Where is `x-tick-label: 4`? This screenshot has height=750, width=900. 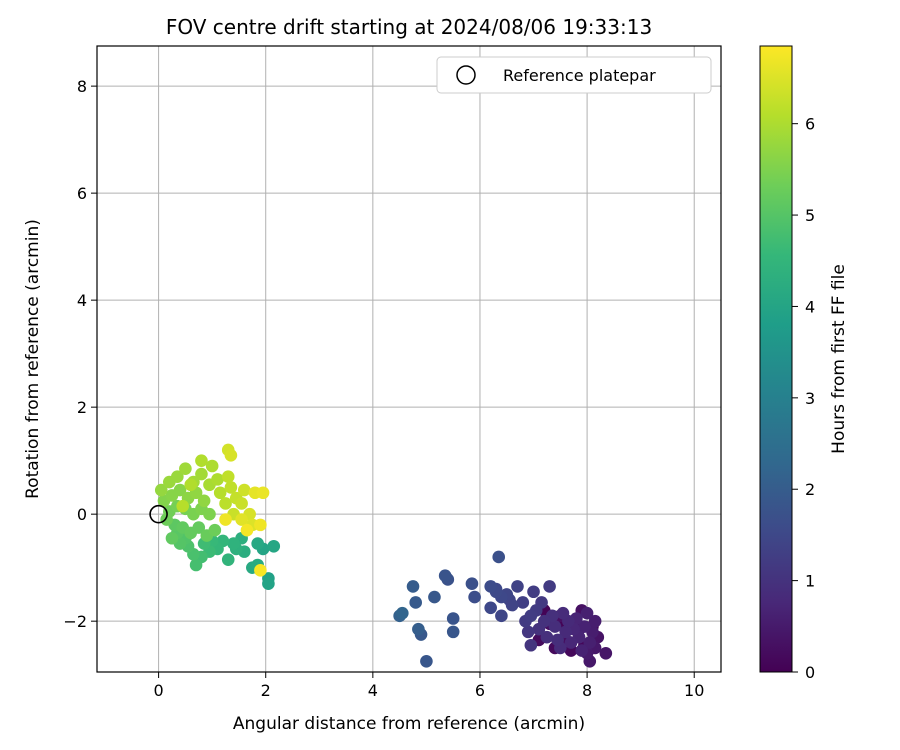
x-tick-label: 4 is located at coordinates (373, 690).